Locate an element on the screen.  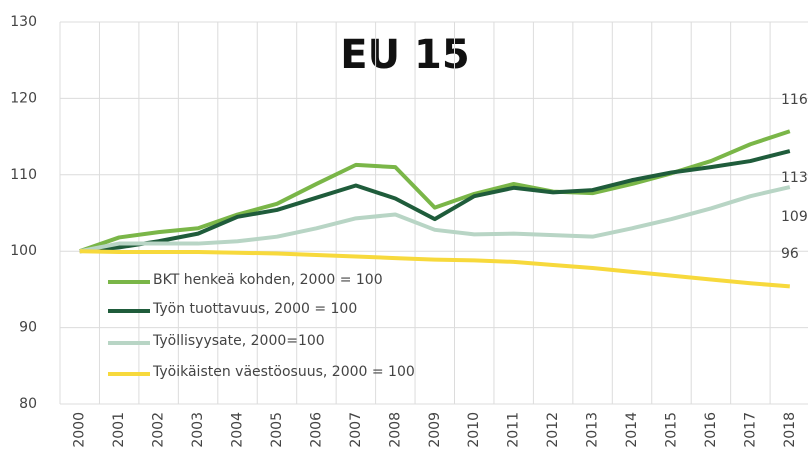
y-tick-label: 100 is located at coordinates (23, 251).